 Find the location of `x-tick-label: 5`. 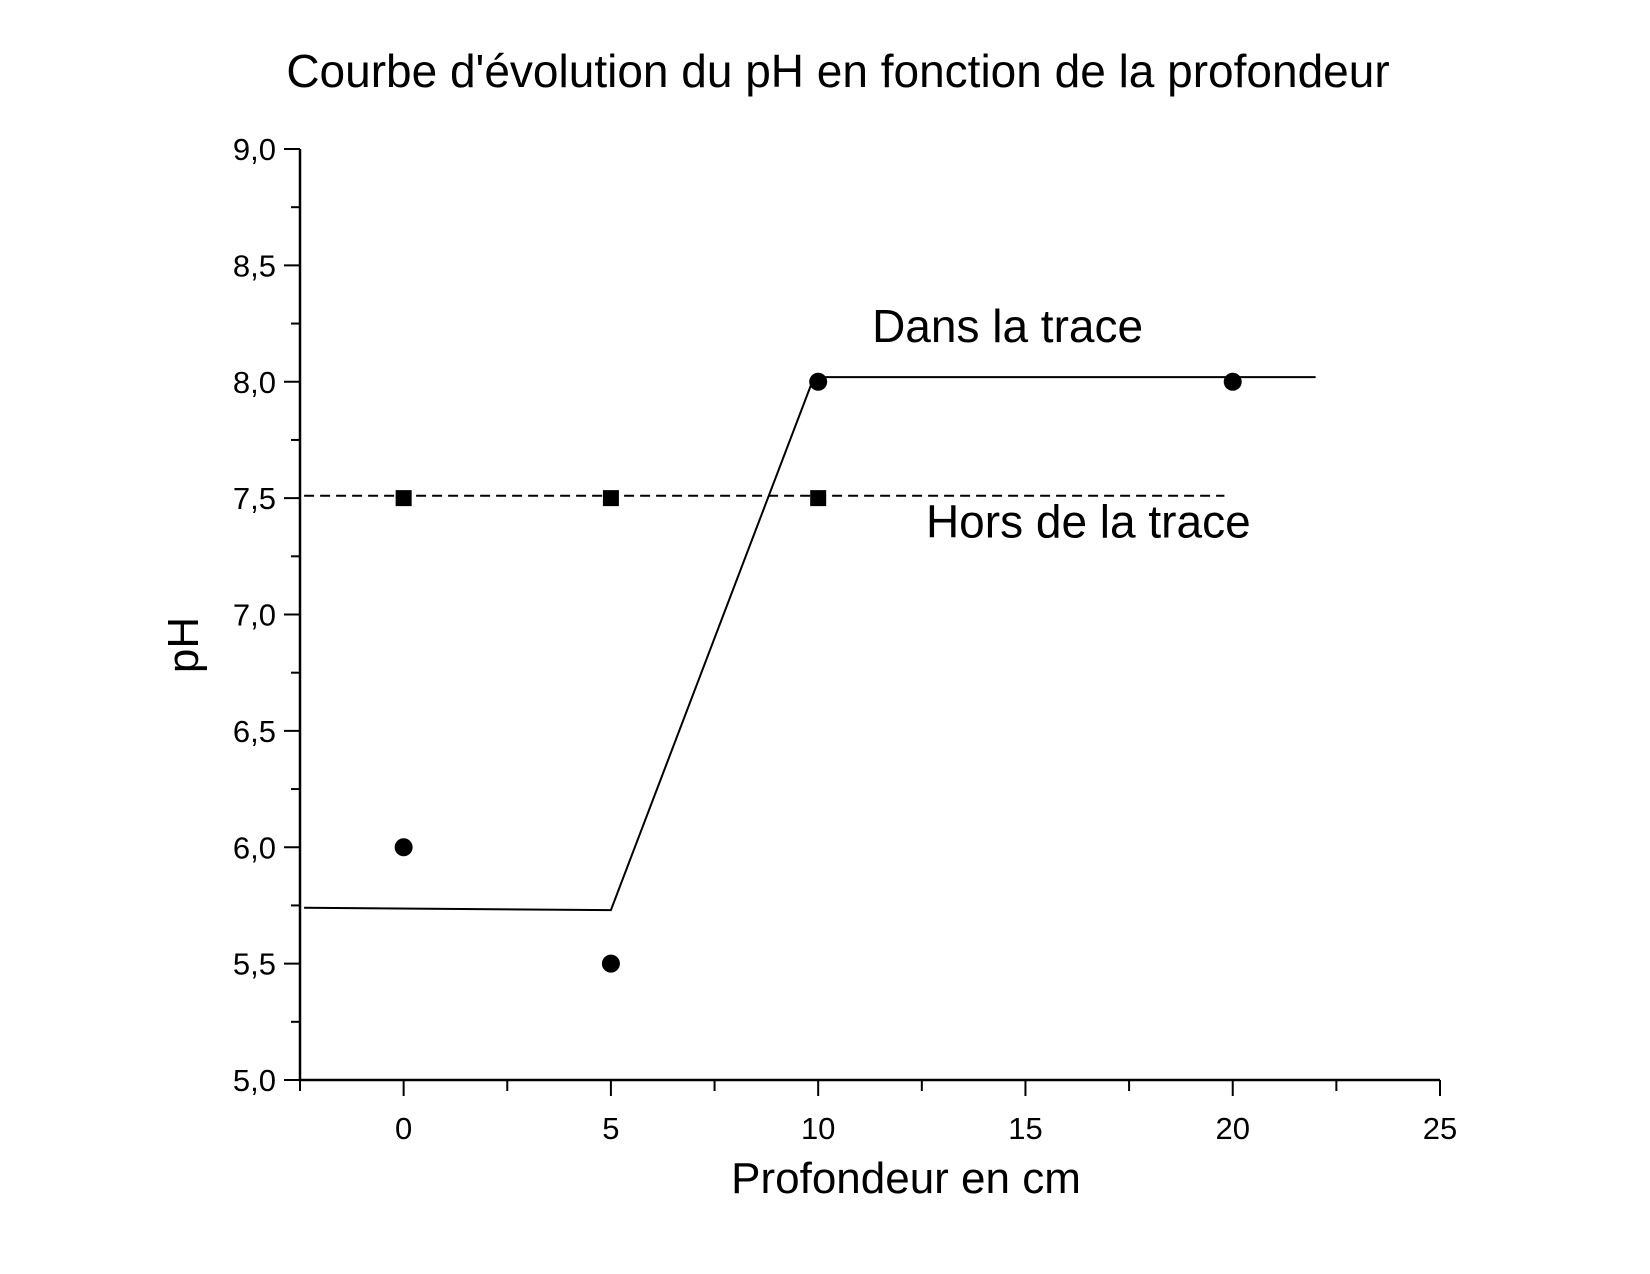

x-tick-label: 5 is located at coordinates (610, 1128).